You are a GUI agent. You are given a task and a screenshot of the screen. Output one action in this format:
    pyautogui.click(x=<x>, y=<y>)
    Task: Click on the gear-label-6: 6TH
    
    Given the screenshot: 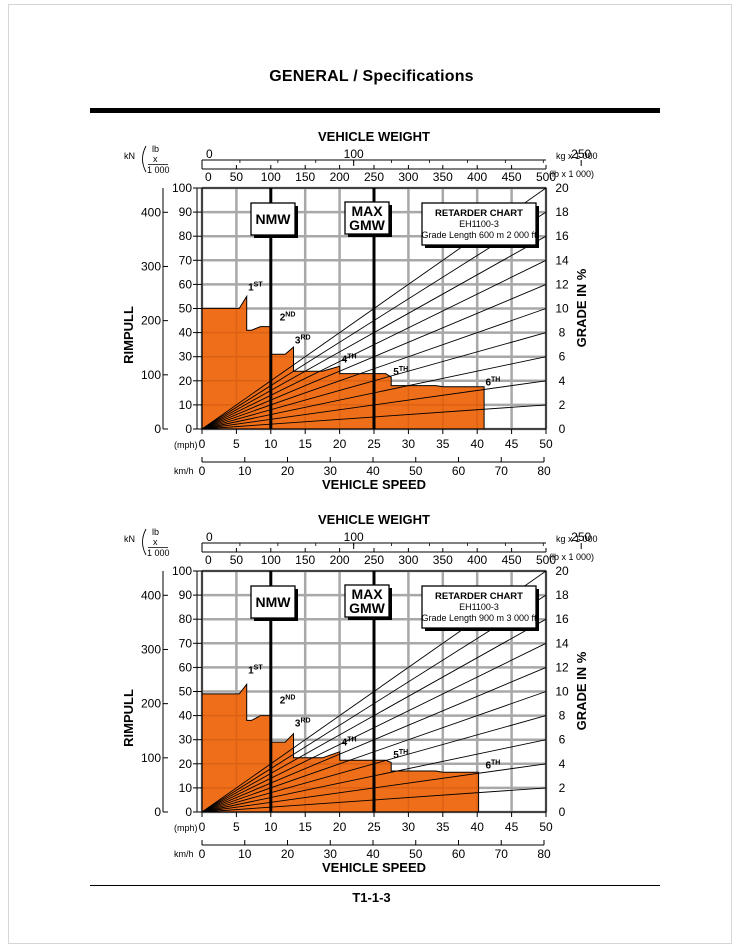 What is the action you would take?
    pyautogui.click(x=492, y=383)
    